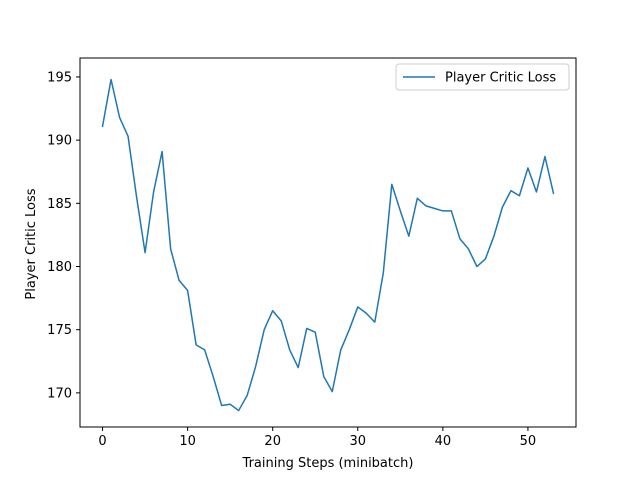 The height and width of the screenshot is (480, 640). What do you see at coordinates (59, 393) in the screenshot?
I see `y-tick-label: 170` at bounding box center [59, 393].